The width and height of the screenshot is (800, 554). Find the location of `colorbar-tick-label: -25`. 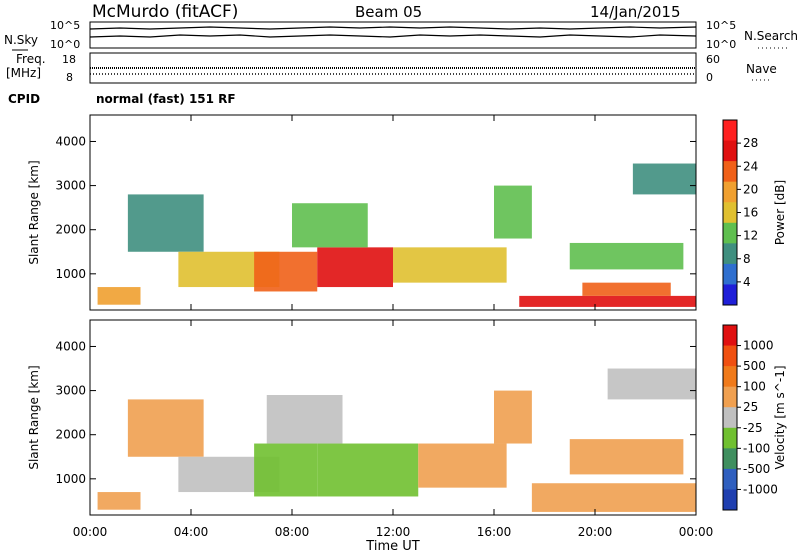

colorbar-tick-label: -25 is located at coordinates (753, 428).